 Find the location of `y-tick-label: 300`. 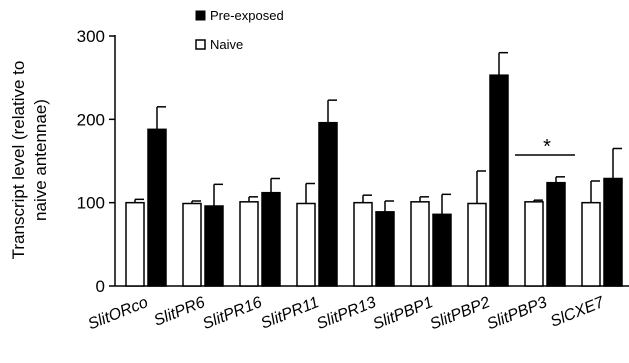

y-tick-label: 300 is located at coordinates (91, 36).